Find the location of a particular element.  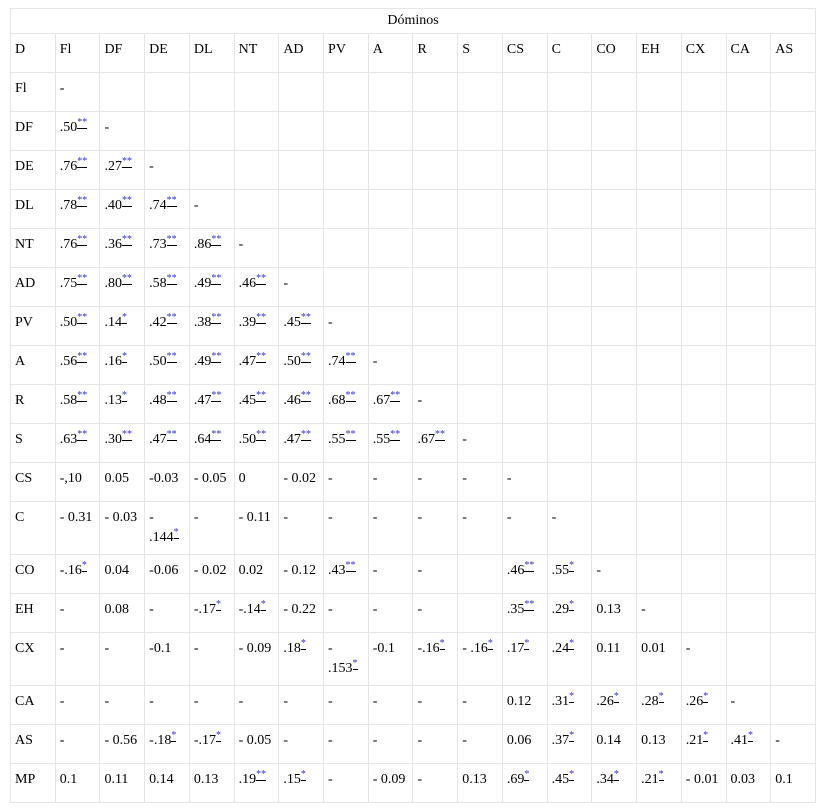

cell-value: .58 is located at coordinates (68, 400).